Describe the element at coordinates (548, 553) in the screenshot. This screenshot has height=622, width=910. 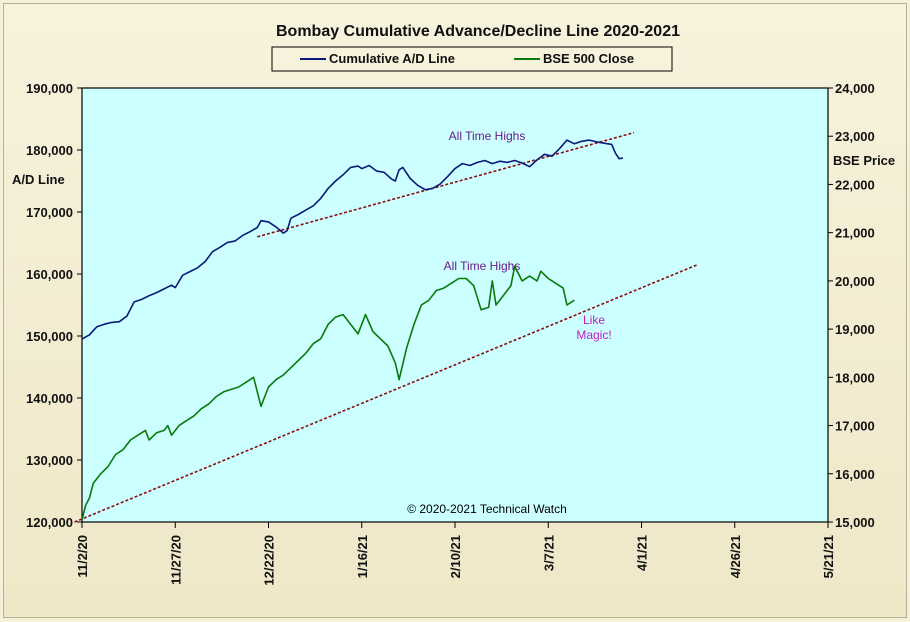
I see `x-tick-label: 3/7/21` at that location.